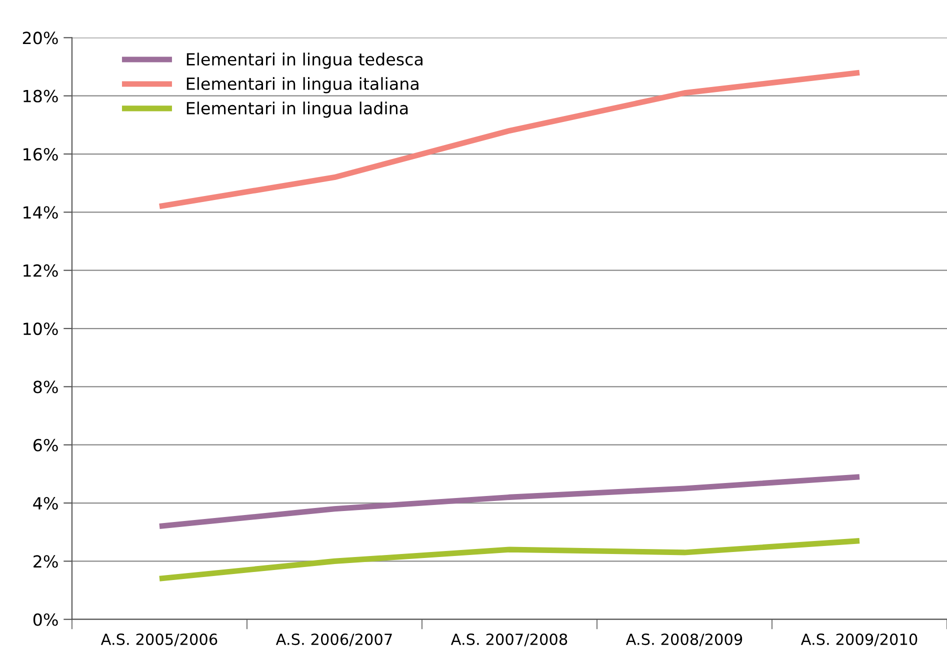 This screenshot has width=947, height=661. I want to click on legend-label: Elementari in lingua italiana, so click(302, 85).